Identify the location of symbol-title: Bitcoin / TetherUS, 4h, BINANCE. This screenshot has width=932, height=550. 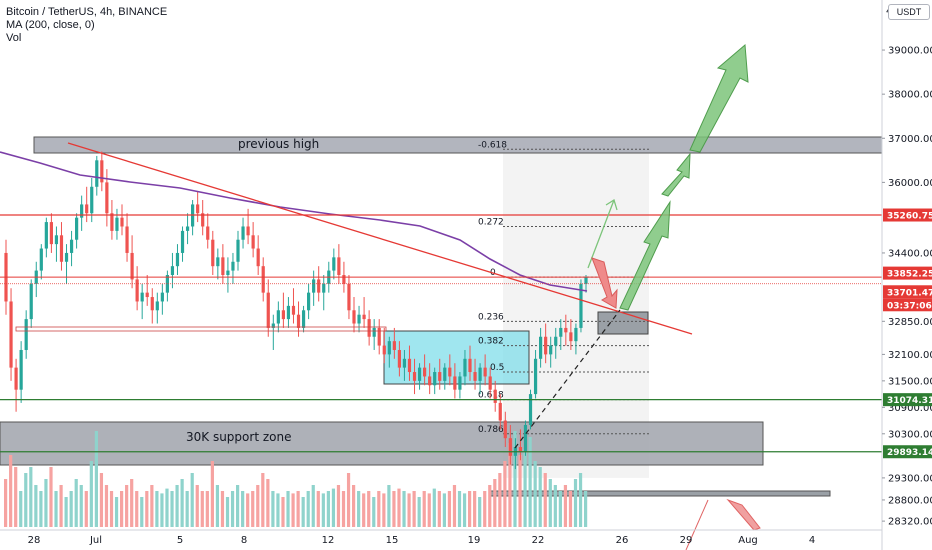
(87, 12).